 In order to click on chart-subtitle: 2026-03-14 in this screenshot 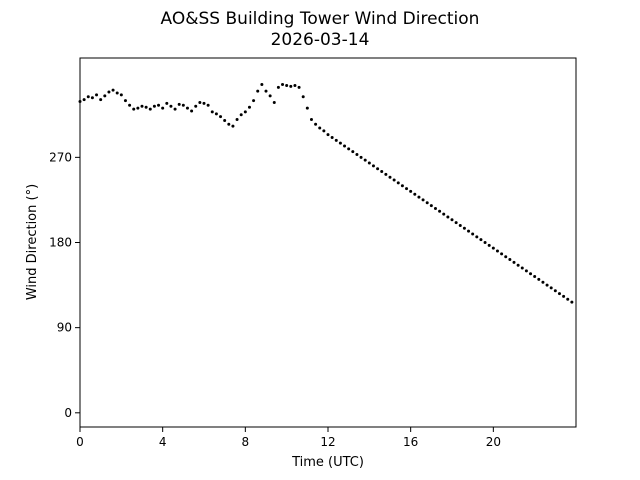, I will do `click(320, 40)`.